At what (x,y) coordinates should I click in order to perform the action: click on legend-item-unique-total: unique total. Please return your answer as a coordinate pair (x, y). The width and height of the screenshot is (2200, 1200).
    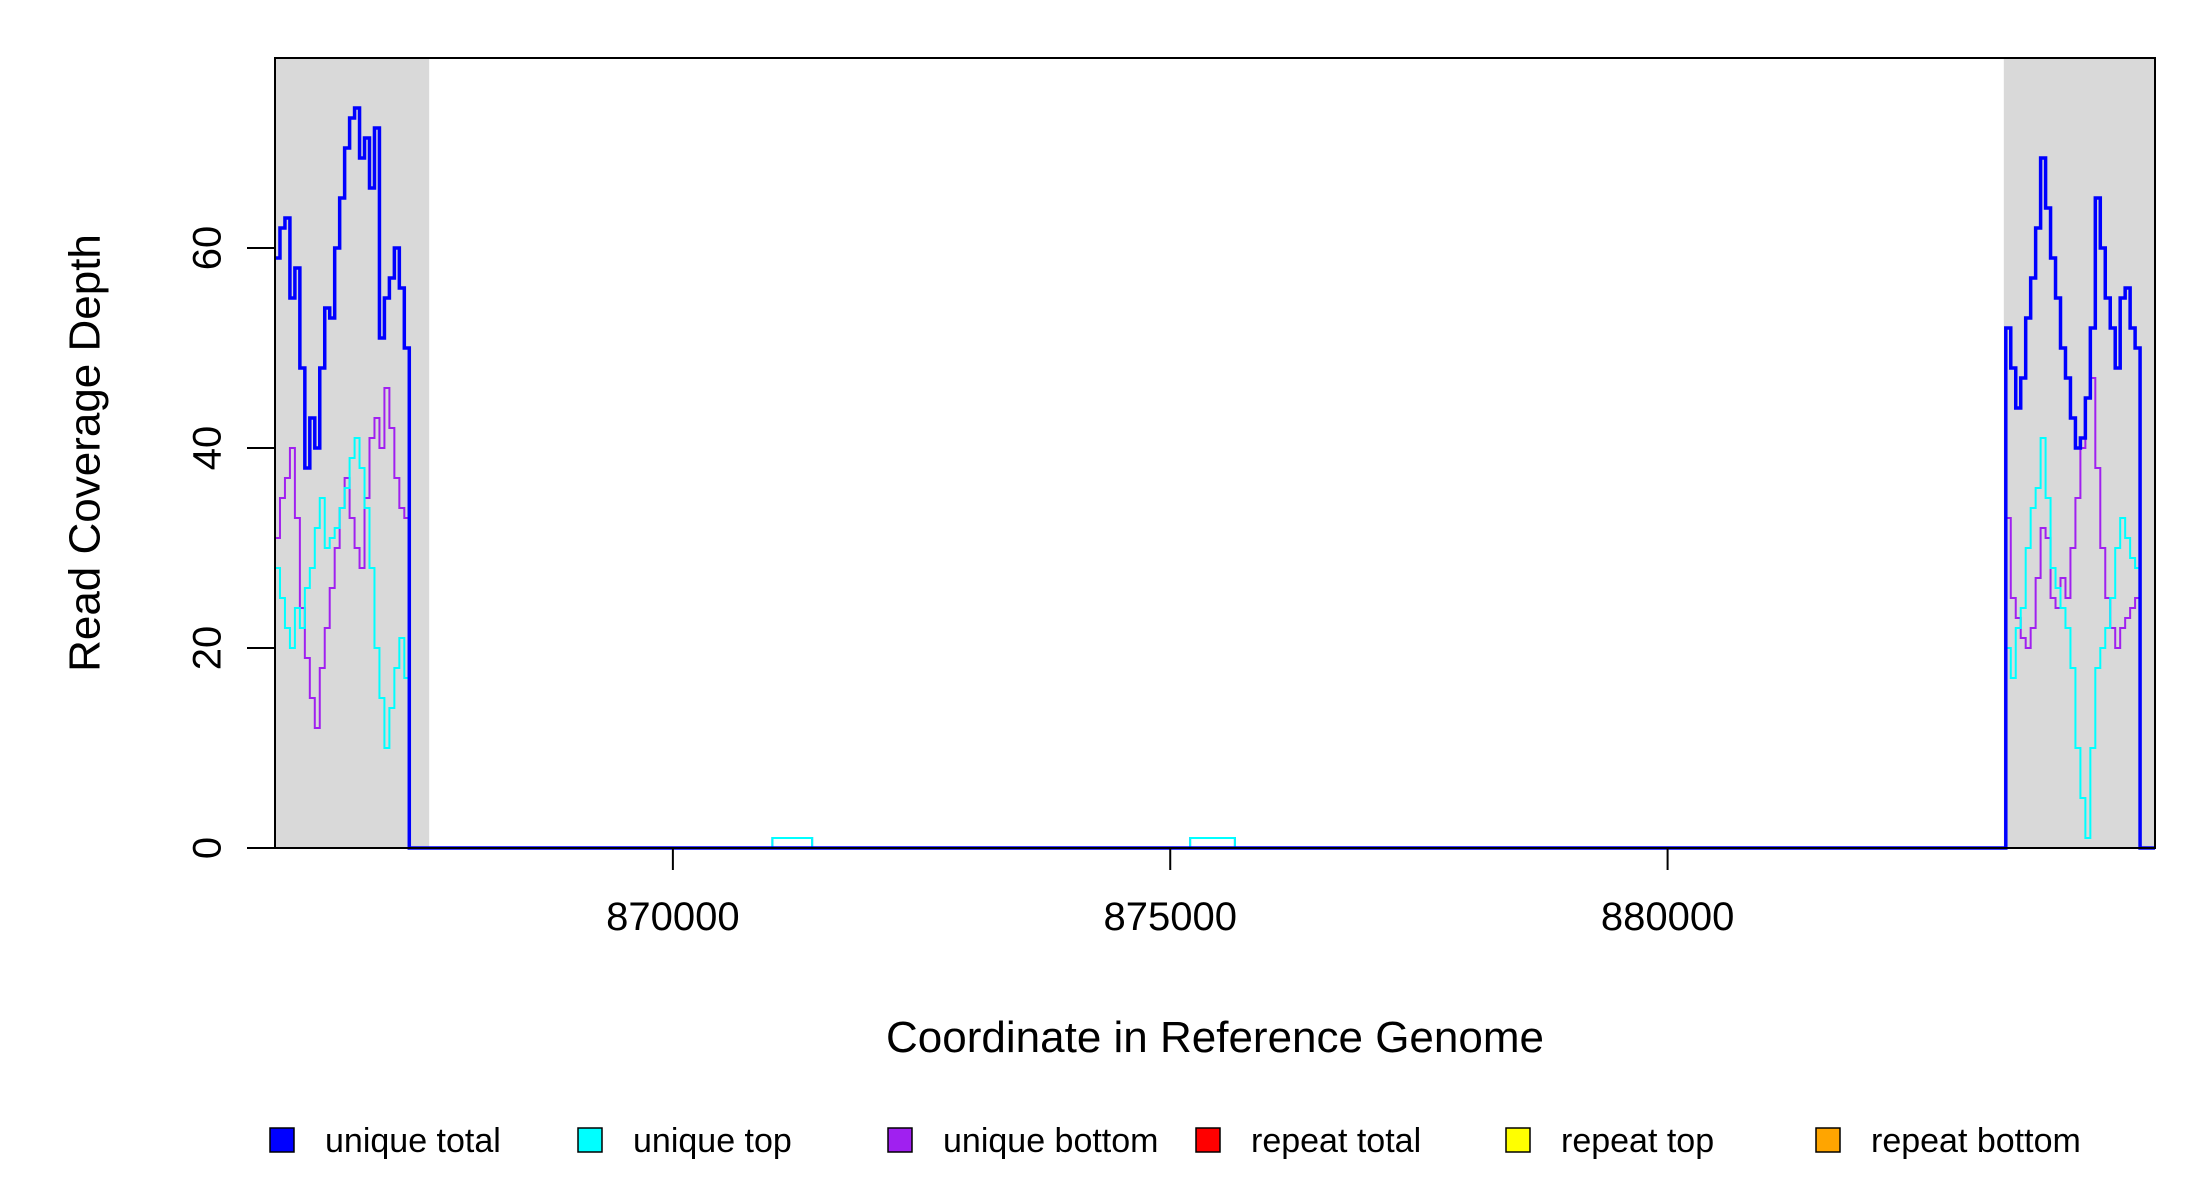
    Looking at the image, I should click on (385, 1141).